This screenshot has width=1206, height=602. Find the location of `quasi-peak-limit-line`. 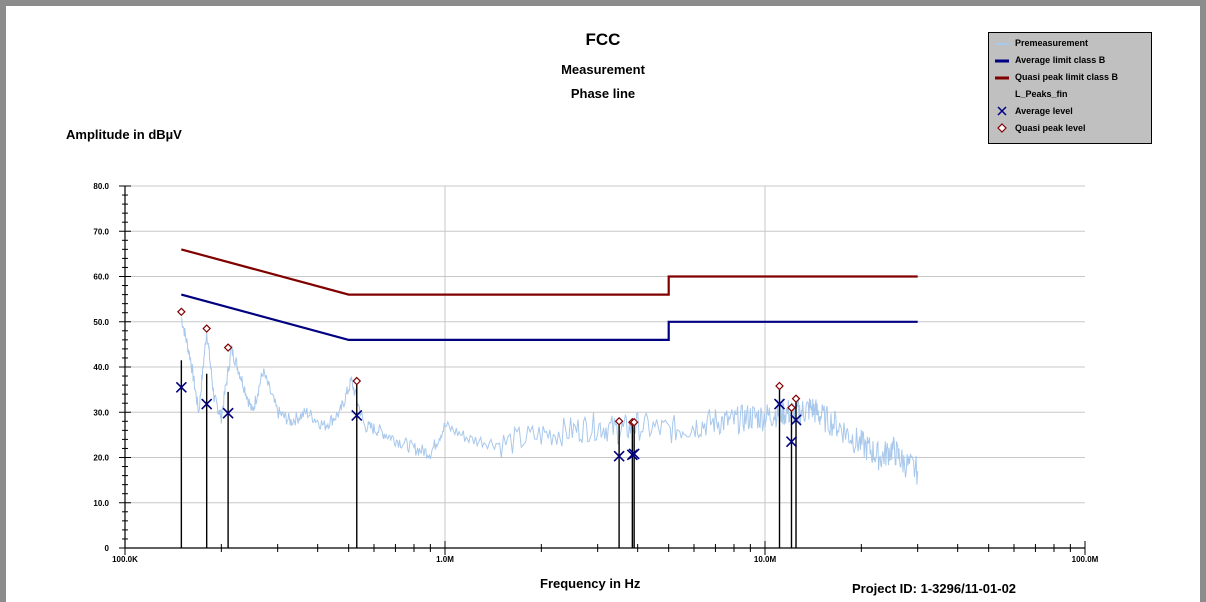

quasi-peak-limit-line is located at coordinates (549, 272).